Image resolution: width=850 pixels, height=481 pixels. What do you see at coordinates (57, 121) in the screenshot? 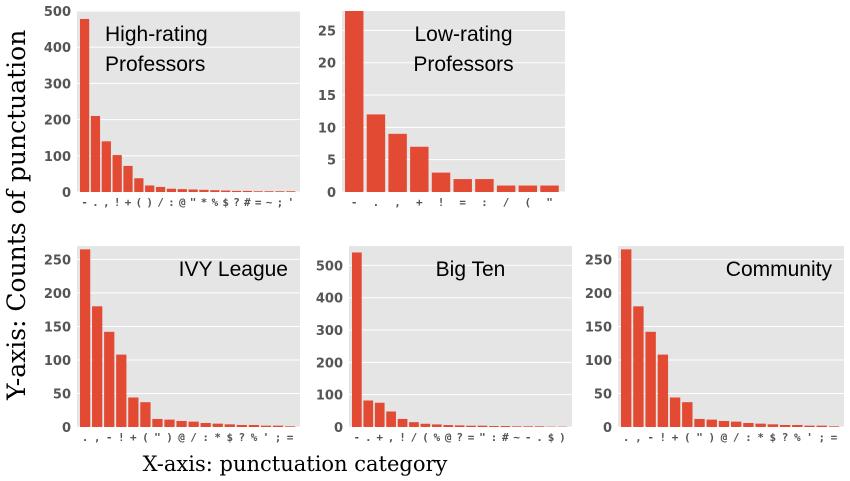
I see `y-tick-label: 200` at bounding box center [57, 121].